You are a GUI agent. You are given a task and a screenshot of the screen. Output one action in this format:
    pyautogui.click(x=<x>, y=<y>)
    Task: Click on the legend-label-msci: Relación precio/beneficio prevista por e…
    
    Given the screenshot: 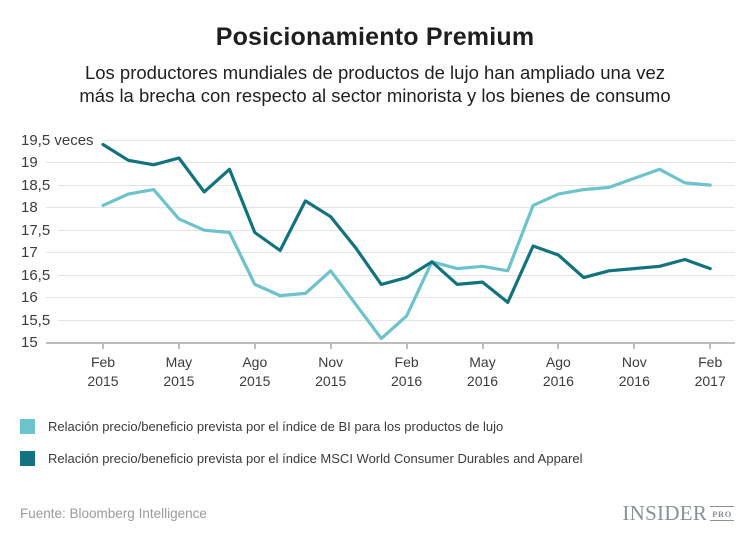 What is the action you would take?
    pyautogui.click(x=315, y=458)
    